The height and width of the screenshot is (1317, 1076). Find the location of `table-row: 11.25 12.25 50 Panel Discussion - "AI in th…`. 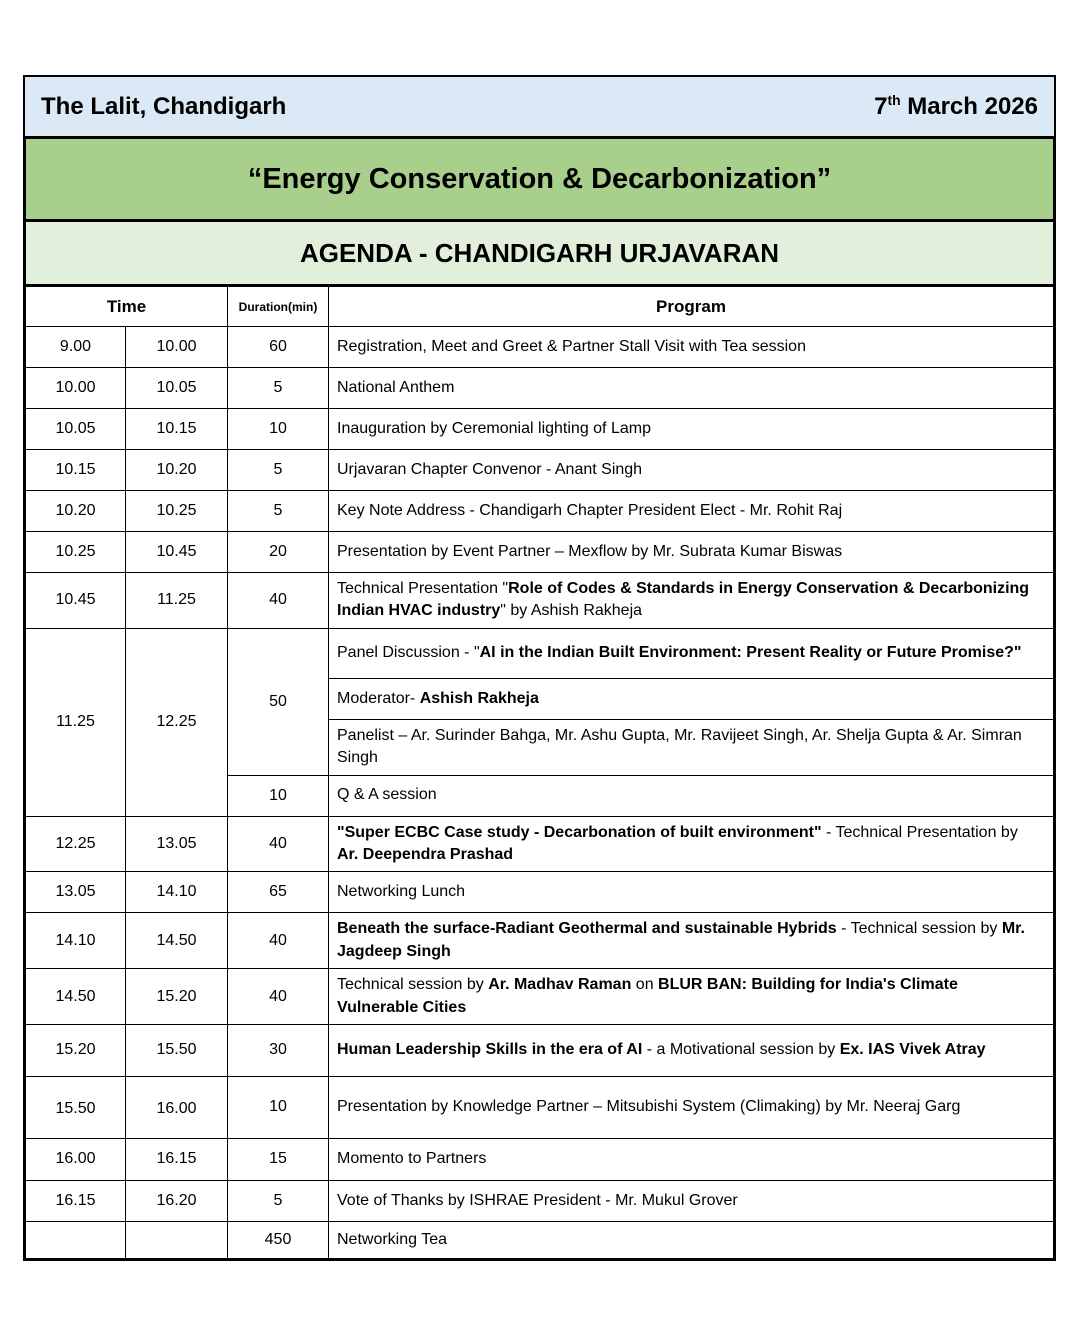

table-row: 11.25 12.25 50 Panel Discussion - "AI in th… is located at coordinates (539, 722).